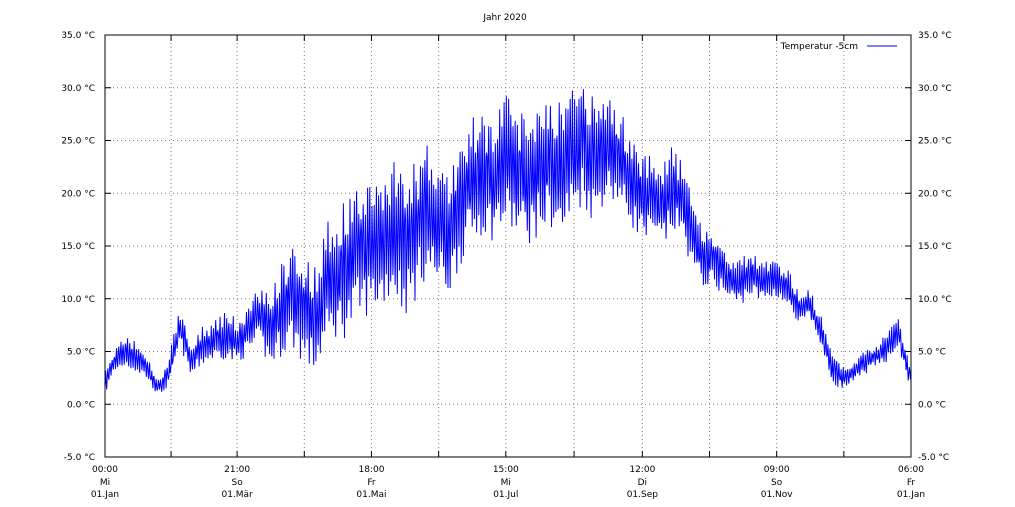 The image size is (1015, 507). What do you see at coordinates (935, 300) in the screenshot?
I see `y-tick-label-right: 10.0 °C` at bounding box center [935, 300].